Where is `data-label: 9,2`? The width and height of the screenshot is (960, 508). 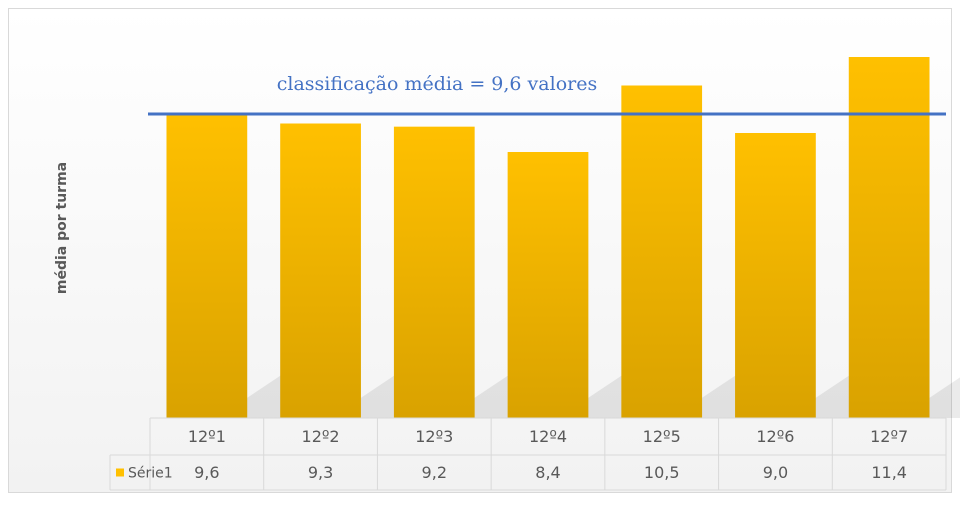
data-label: 9,2 is located at coordinates (434, 472).